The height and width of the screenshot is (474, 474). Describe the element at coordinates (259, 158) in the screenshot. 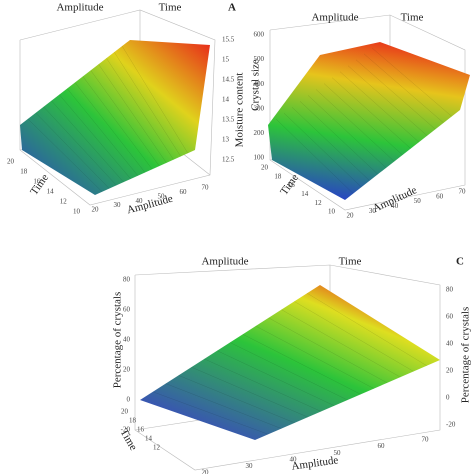

I see `tick-label: 100` at that location.